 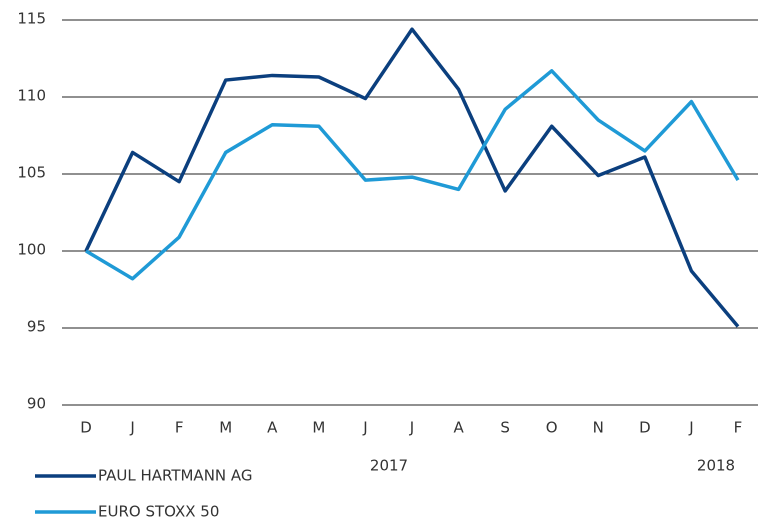 What do you see at coordinates (31, 19) in the screenshot?
I see `y-tick-label: 115` at bounding box center [31, 19].